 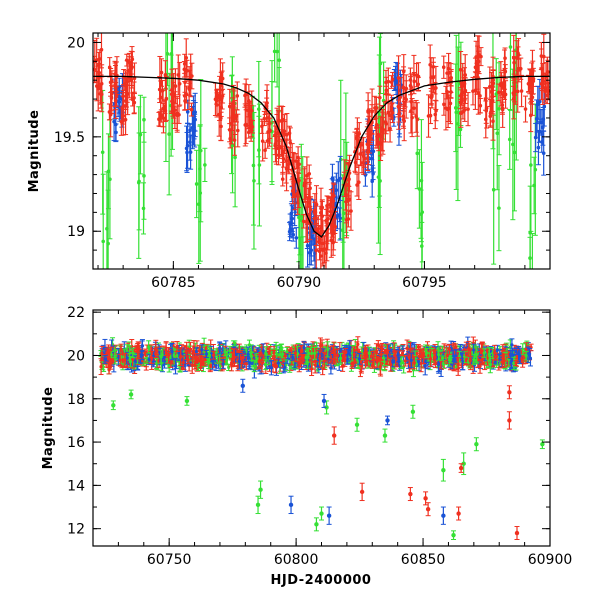 I want to click on x-tick-label: 60785, so click(x=173, y=283).